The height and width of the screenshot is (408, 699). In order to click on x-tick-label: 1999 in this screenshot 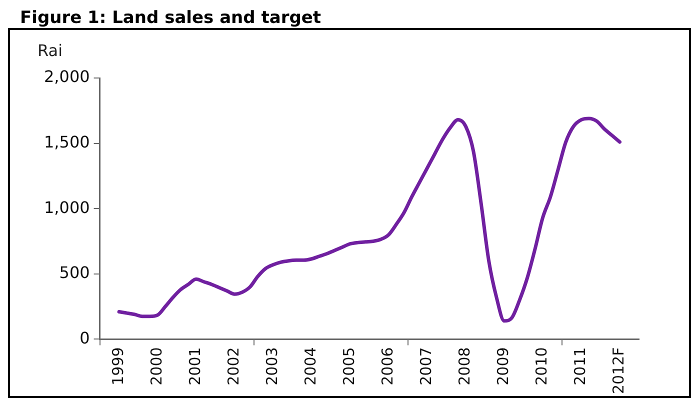, I will do `click(117, 366)`.